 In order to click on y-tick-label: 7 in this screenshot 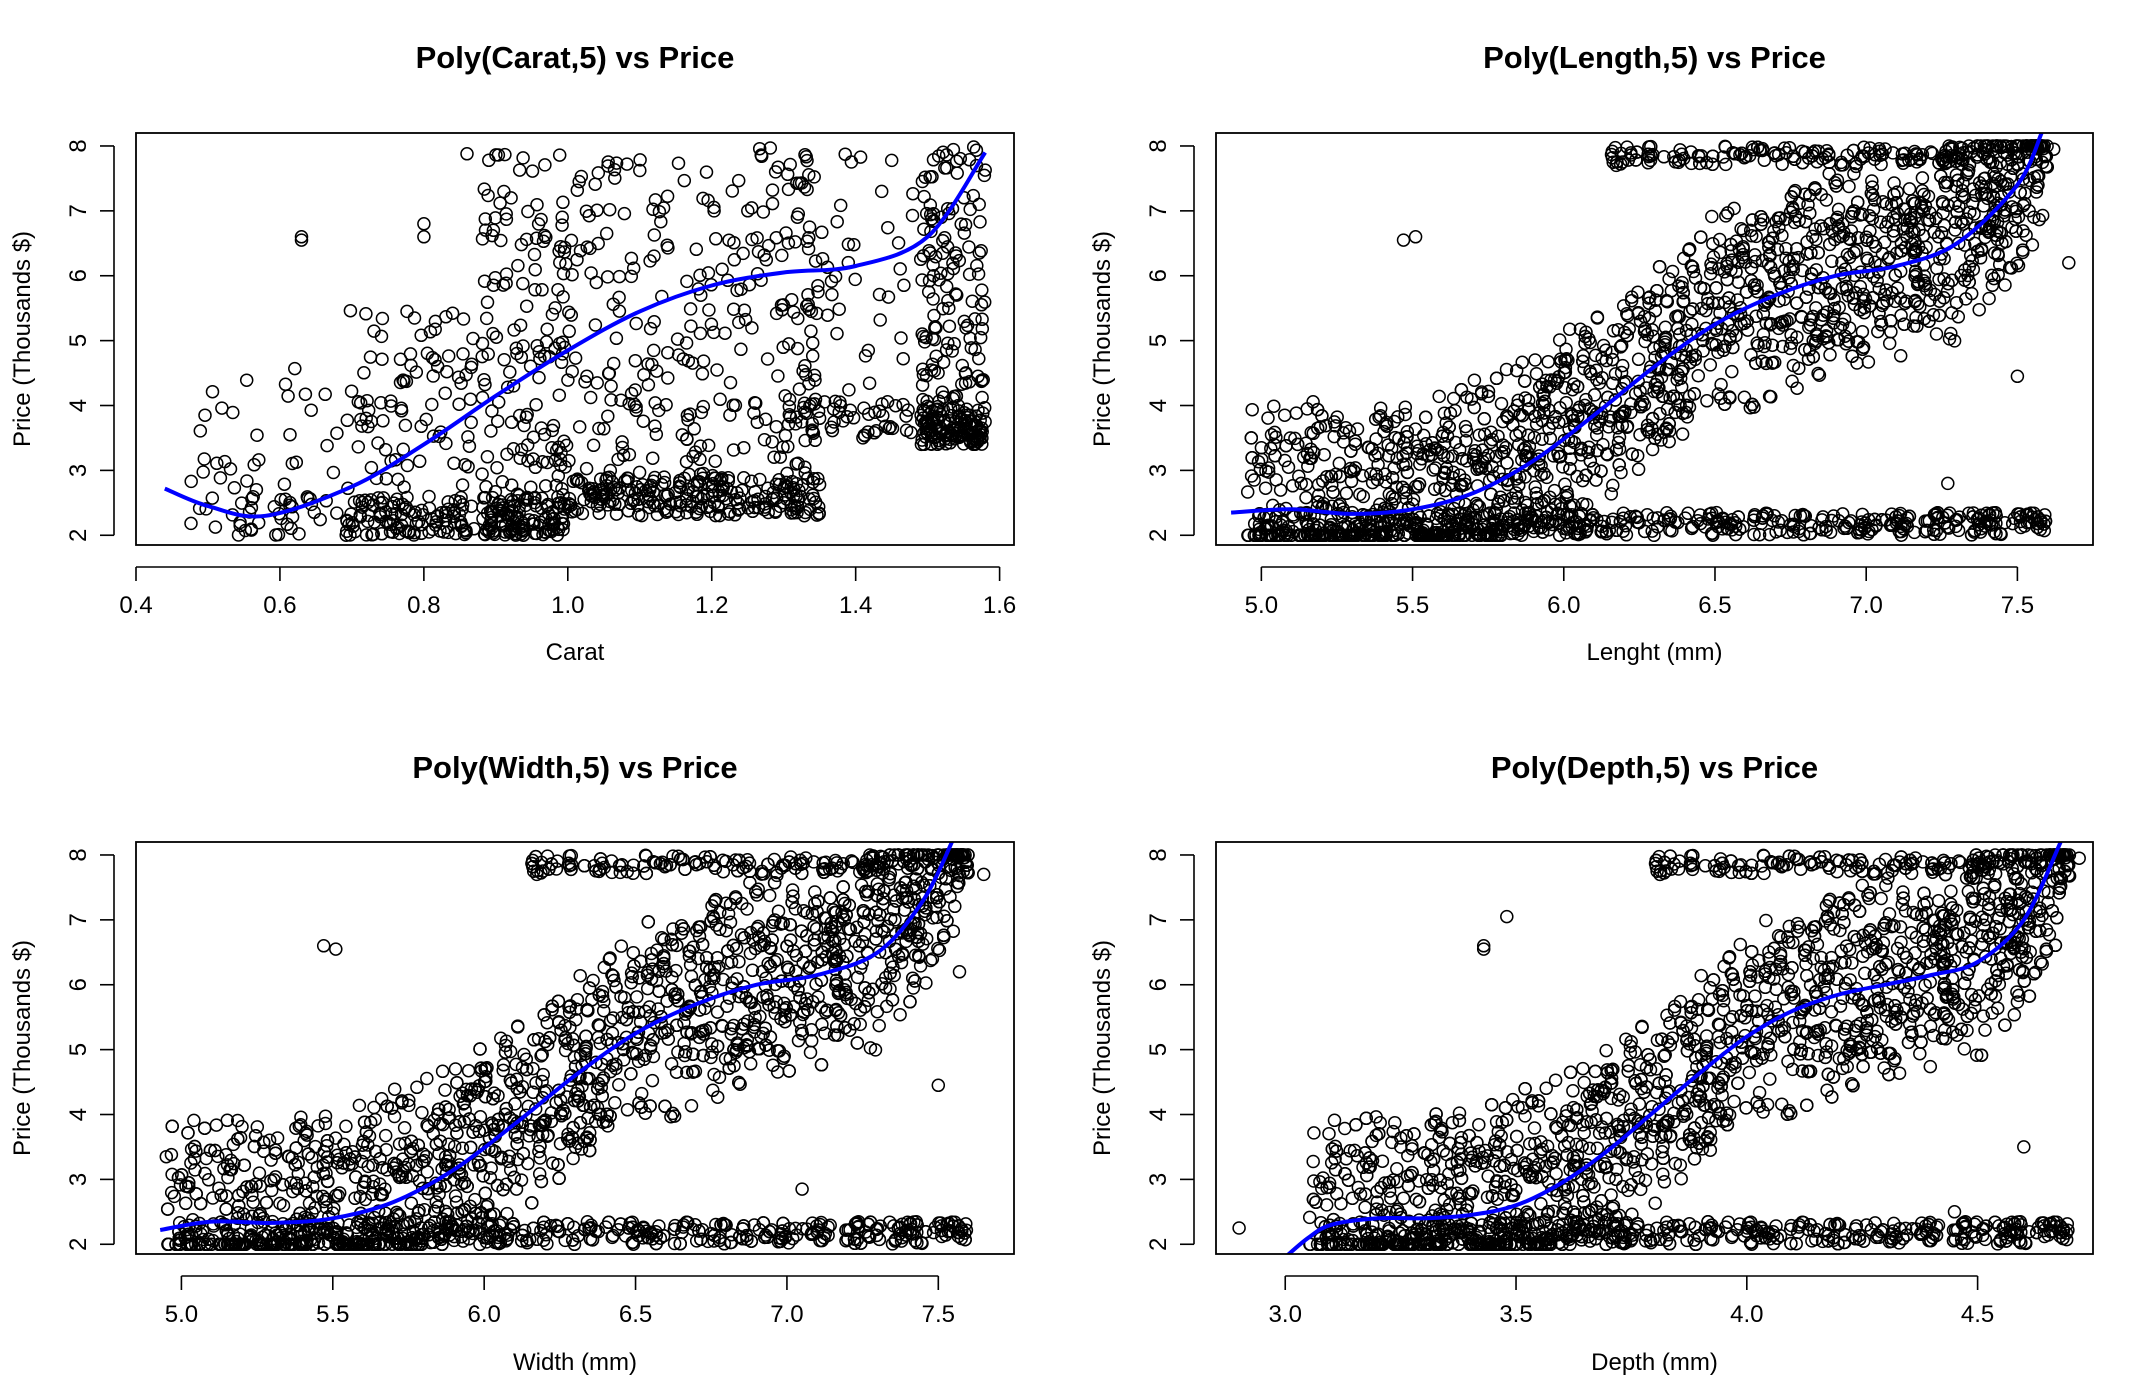, I will do `click(78, 210)`.